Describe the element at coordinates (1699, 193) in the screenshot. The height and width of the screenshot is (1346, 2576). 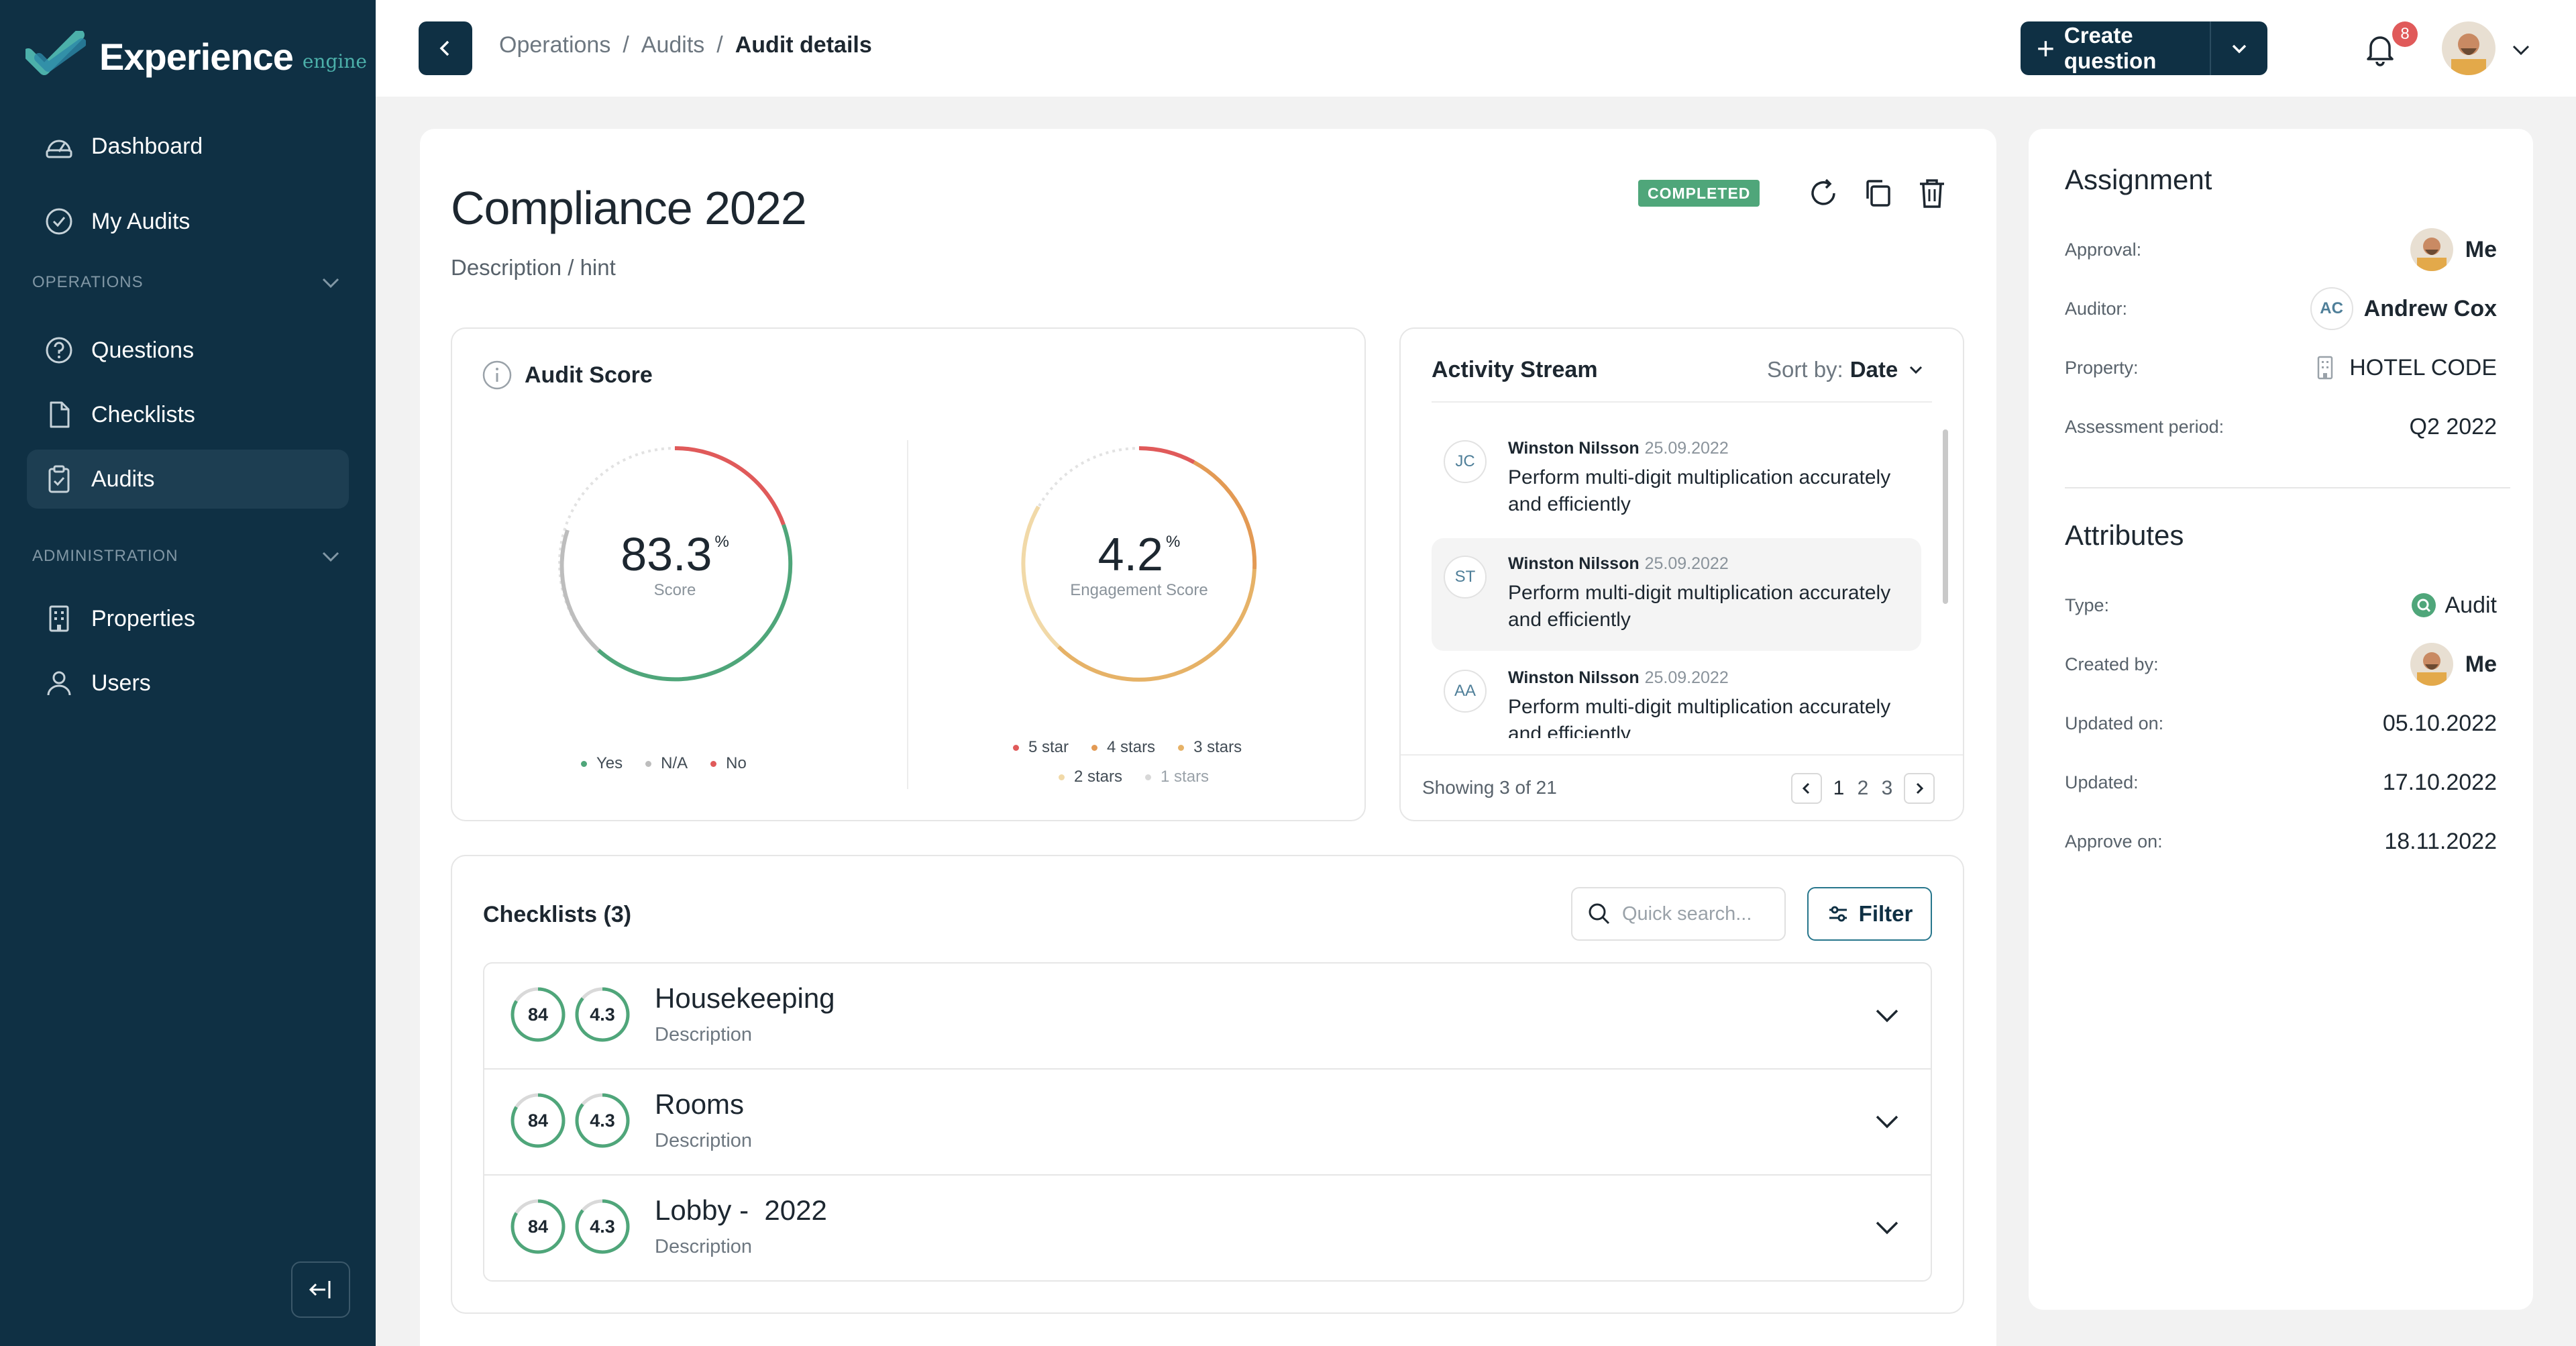
I see `status-badge: COMPLETED` at that location.